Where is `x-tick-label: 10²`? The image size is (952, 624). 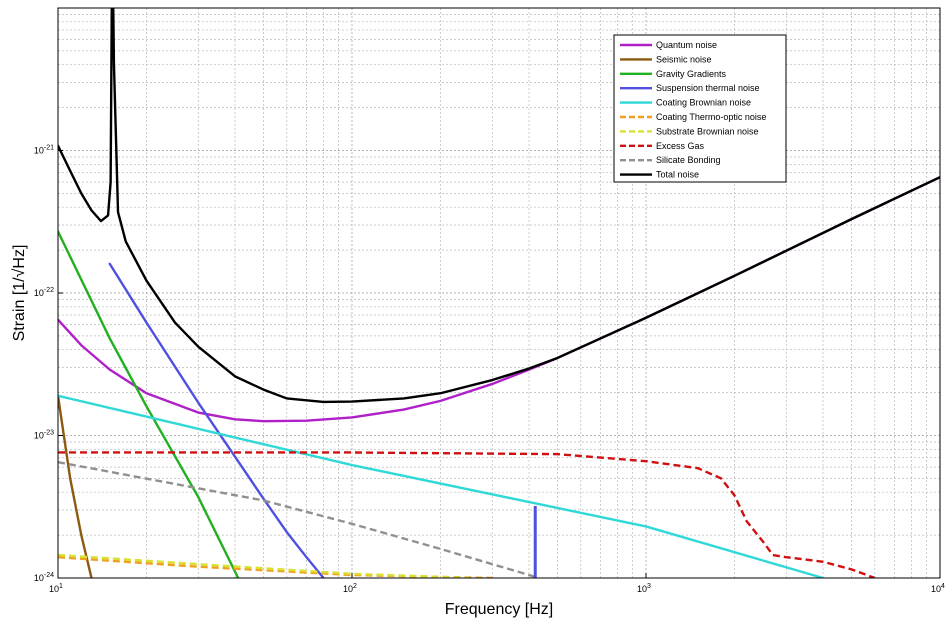 x-tick-label: 10² is located at coordinates (350, 588).